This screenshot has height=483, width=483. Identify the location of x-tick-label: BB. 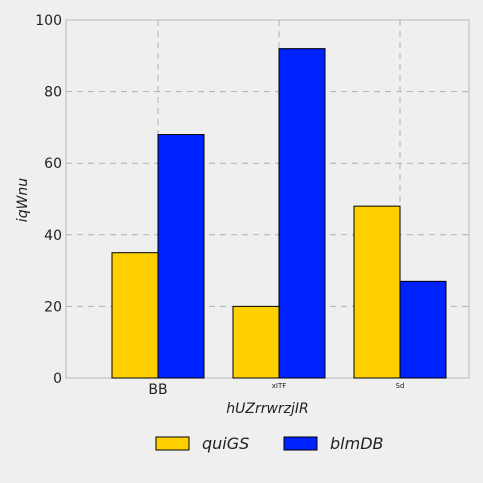
(157, 390).